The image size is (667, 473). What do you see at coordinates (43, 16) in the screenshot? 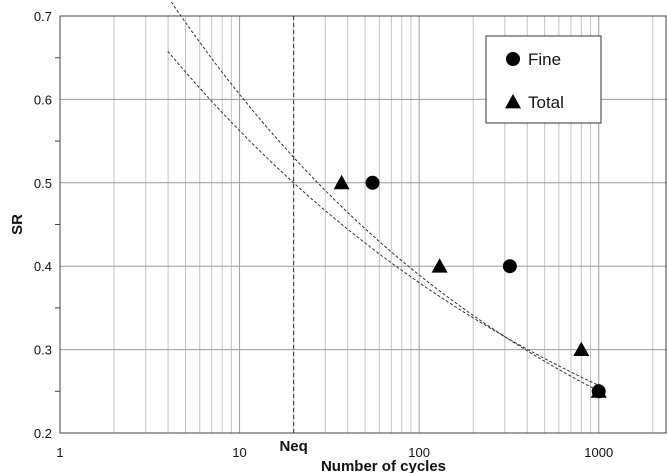
I see `y-tick-label: 0.7` at bounding box center [43, 16].